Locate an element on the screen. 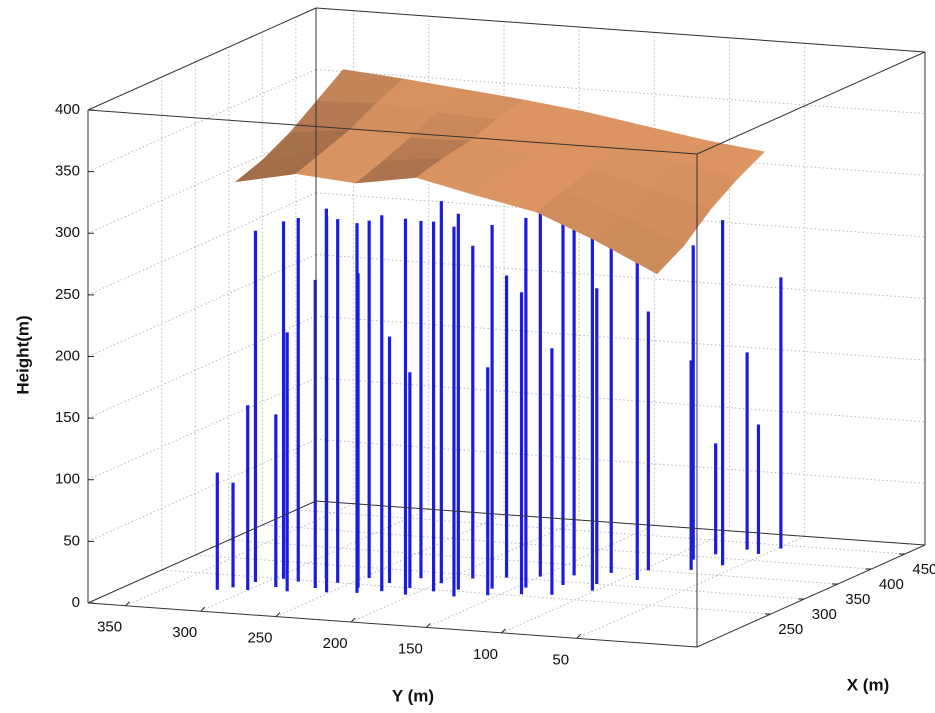 This screenshot has width=935, height=713. z-tick-label: 0 is located at coordinates (76, 602).